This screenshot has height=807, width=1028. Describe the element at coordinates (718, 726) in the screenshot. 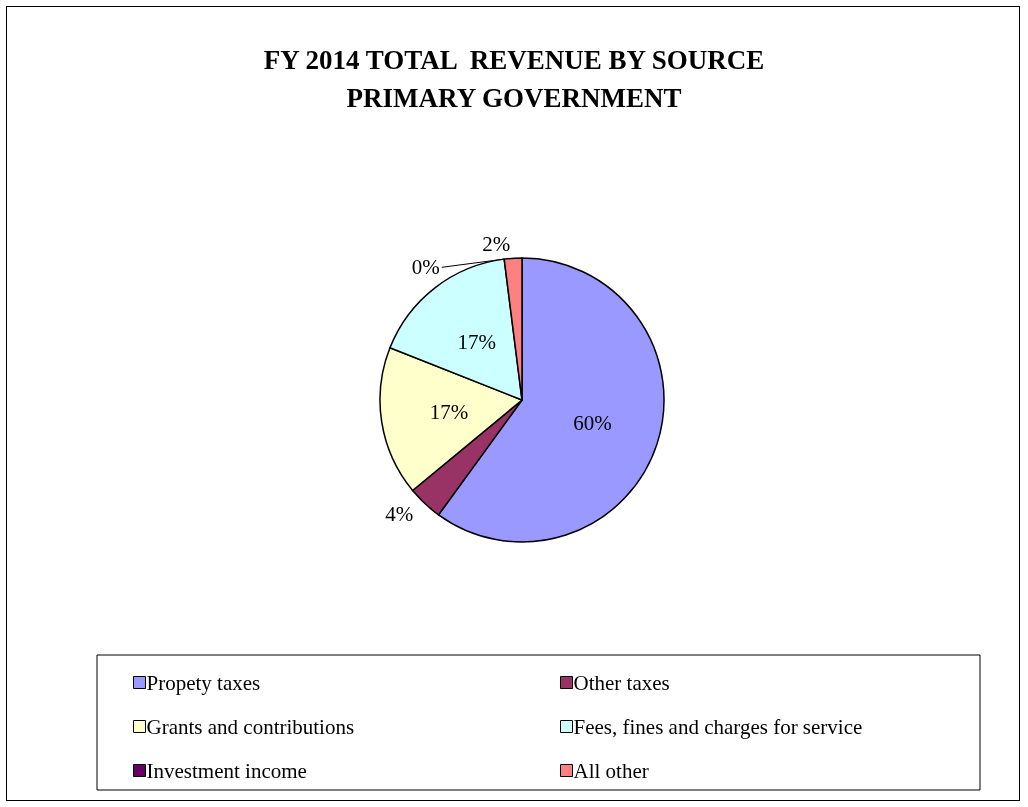

I see `legend-label: Fees, fines and charges for service` at that location.